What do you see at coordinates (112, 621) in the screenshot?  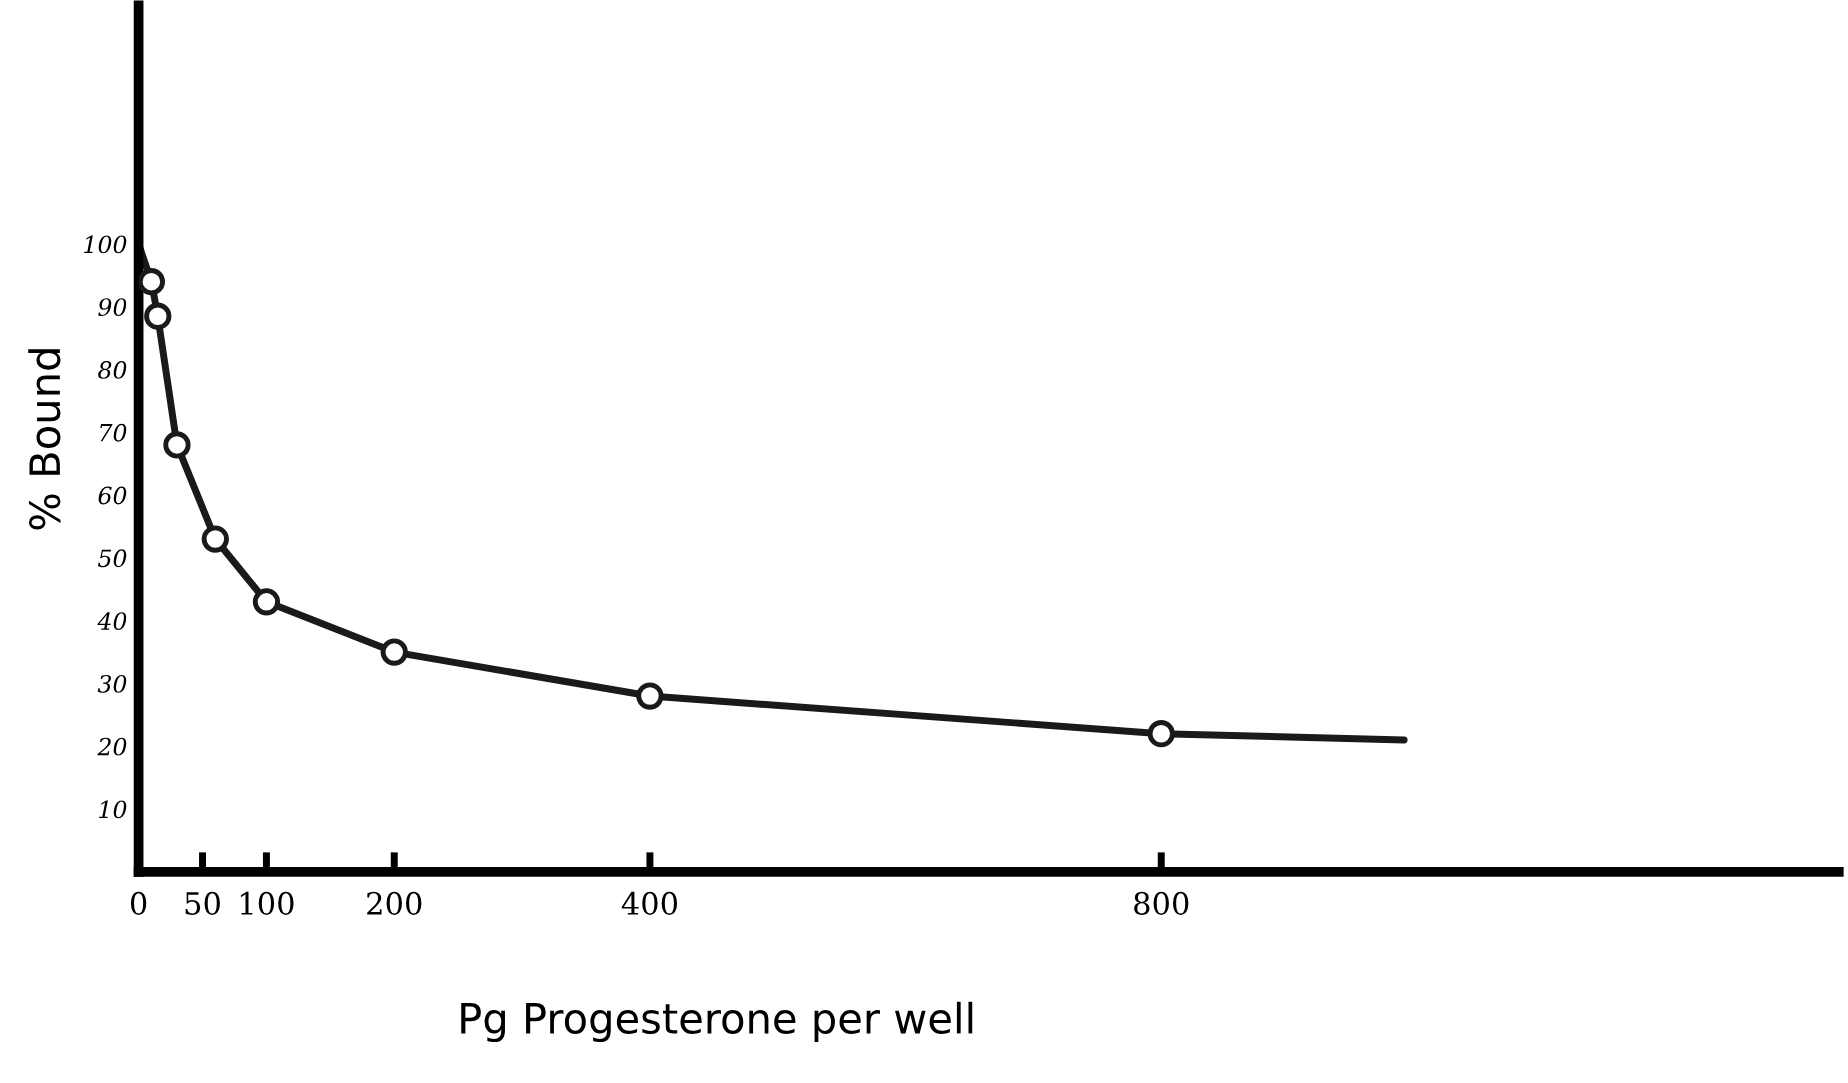 I see `y-tick-label: 40` at bounding box center [112, 621].